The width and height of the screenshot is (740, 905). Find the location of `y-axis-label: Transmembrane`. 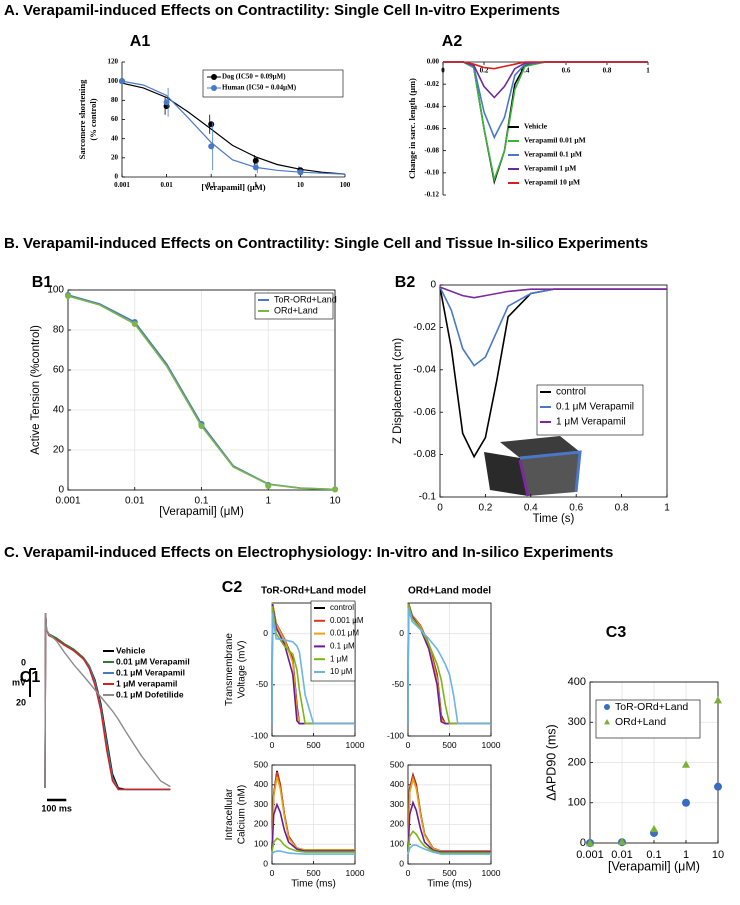

y-axis-label: Transmembrane is located at coordinates (229, 669).